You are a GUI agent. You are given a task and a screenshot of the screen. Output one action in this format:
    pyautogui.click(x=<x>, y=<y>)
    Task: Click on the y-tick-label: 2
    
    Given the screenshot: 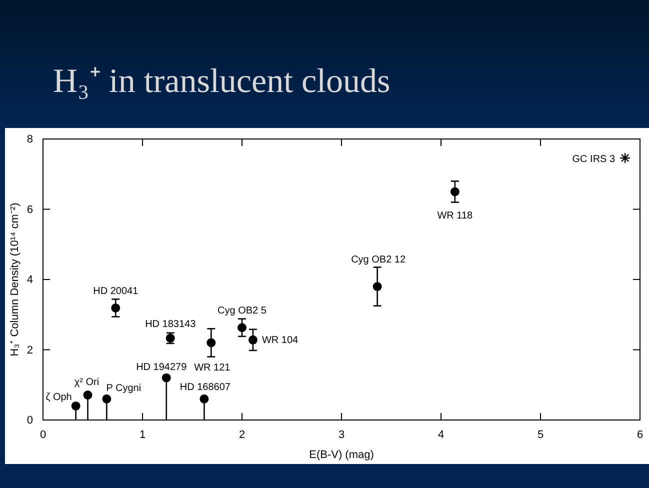 What is the action you would take?
    pyautogui.click(x=29, y=350)
    